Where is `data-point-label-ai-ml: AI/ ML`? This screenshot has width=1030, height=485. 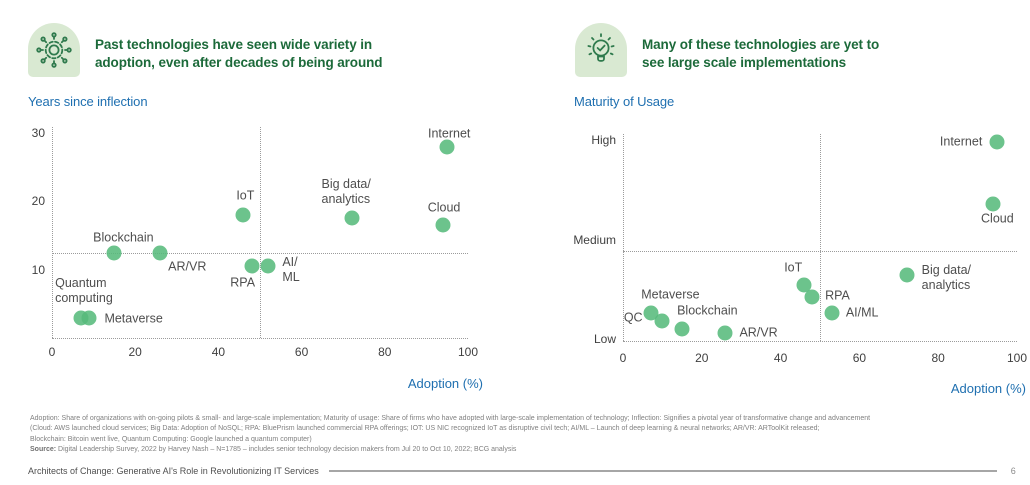 data-point-label-ai-ml: AI/ ML is located at coordinates (291, 270).